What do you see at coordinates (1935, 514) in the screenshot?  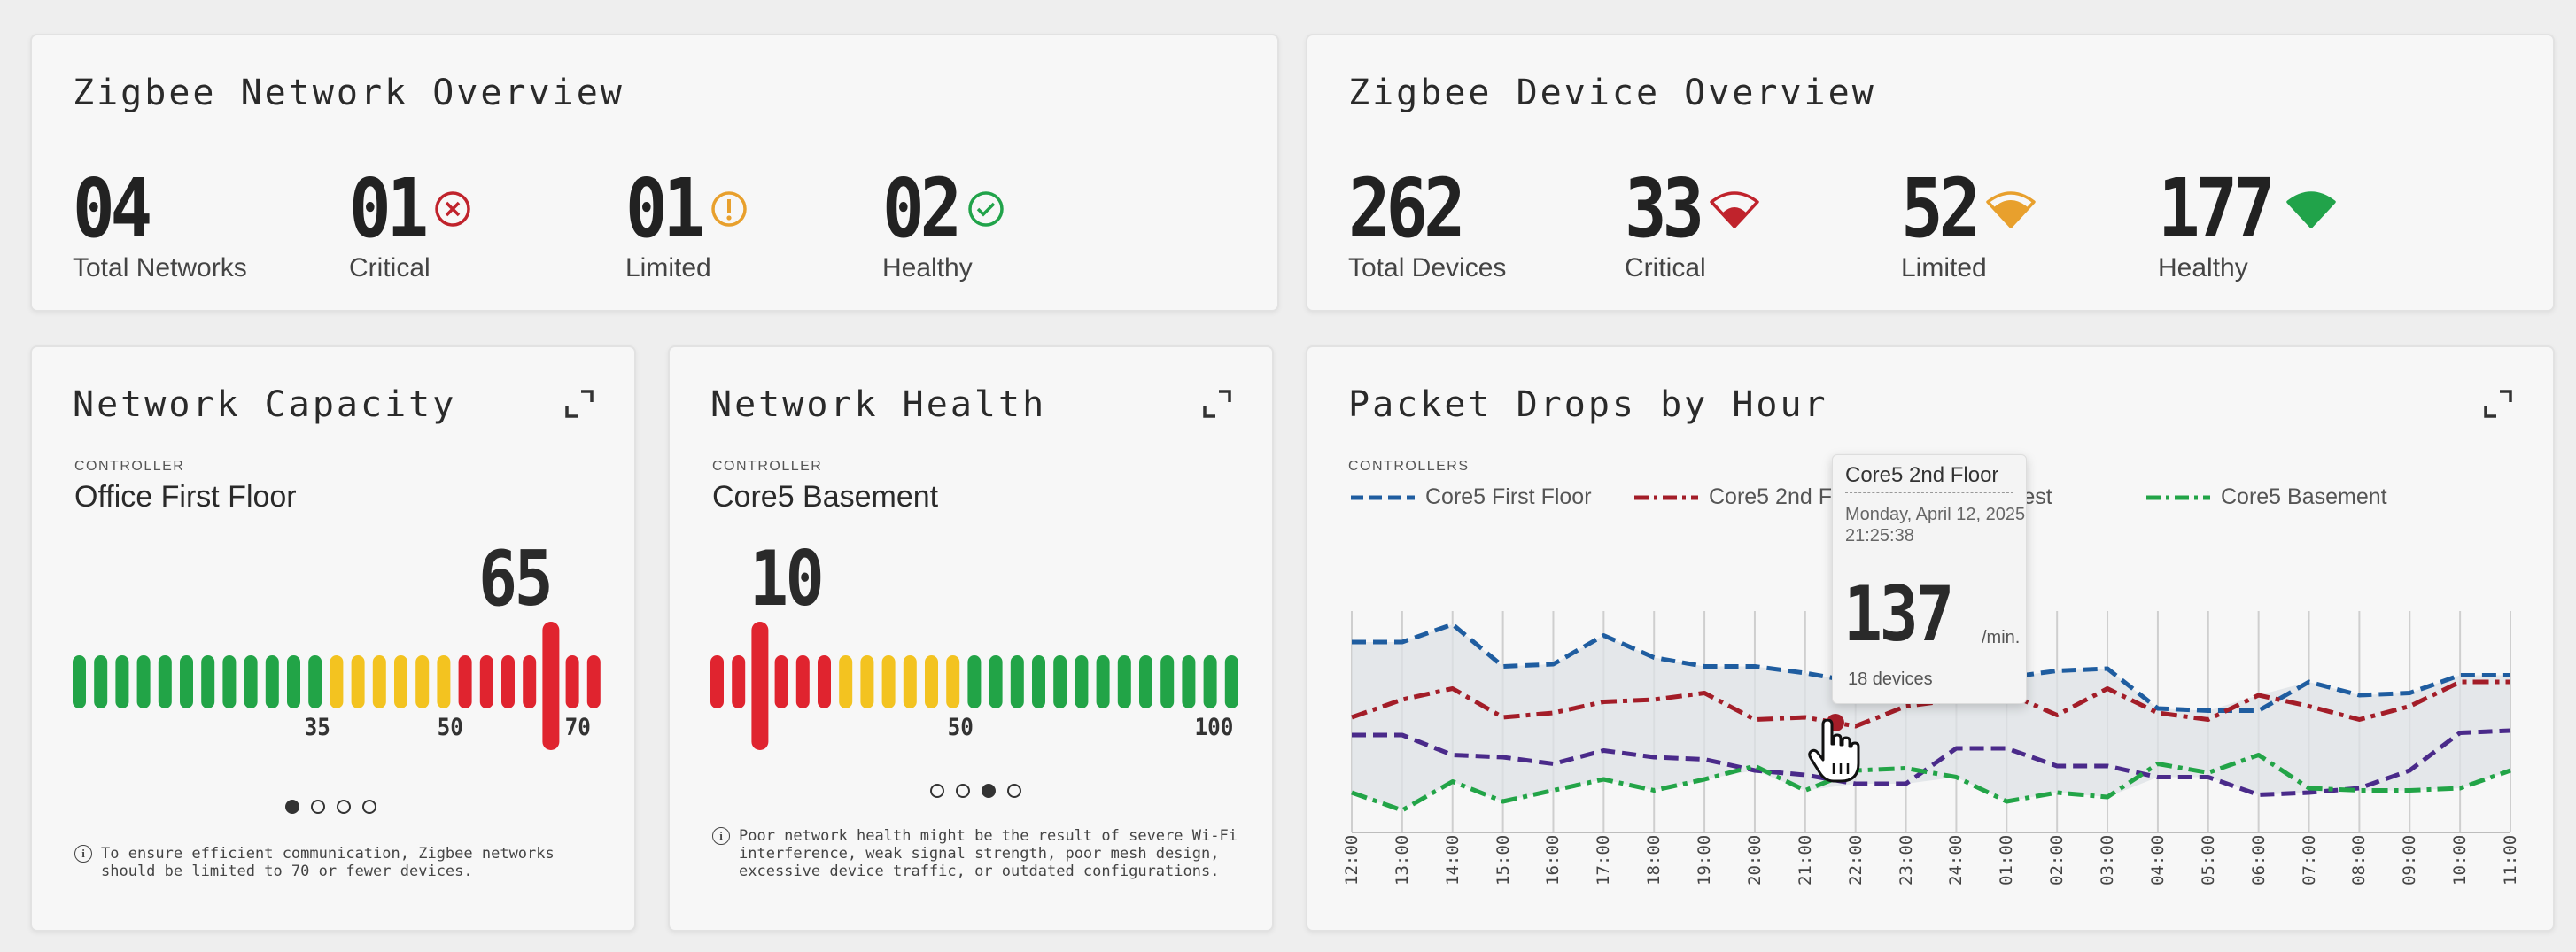 I see `tooltip-date: Monday, April 12, 2025` at bounding box center [1935, 514].